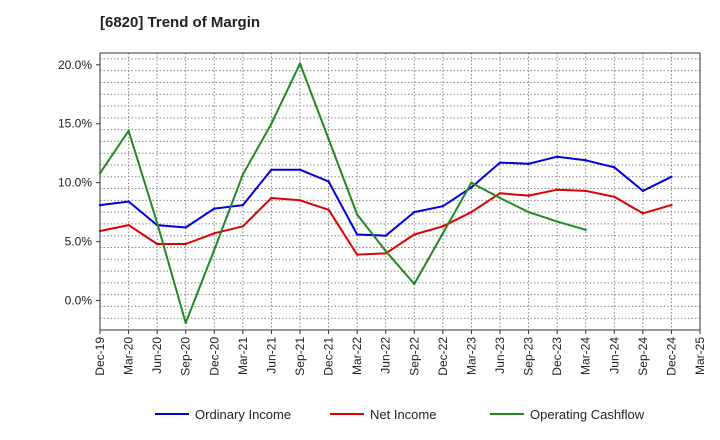  What do you see at coordinates (100, 356) in the screenshot?
I see `x-tick-label: Dec-19` at bounding box center [100, 356].